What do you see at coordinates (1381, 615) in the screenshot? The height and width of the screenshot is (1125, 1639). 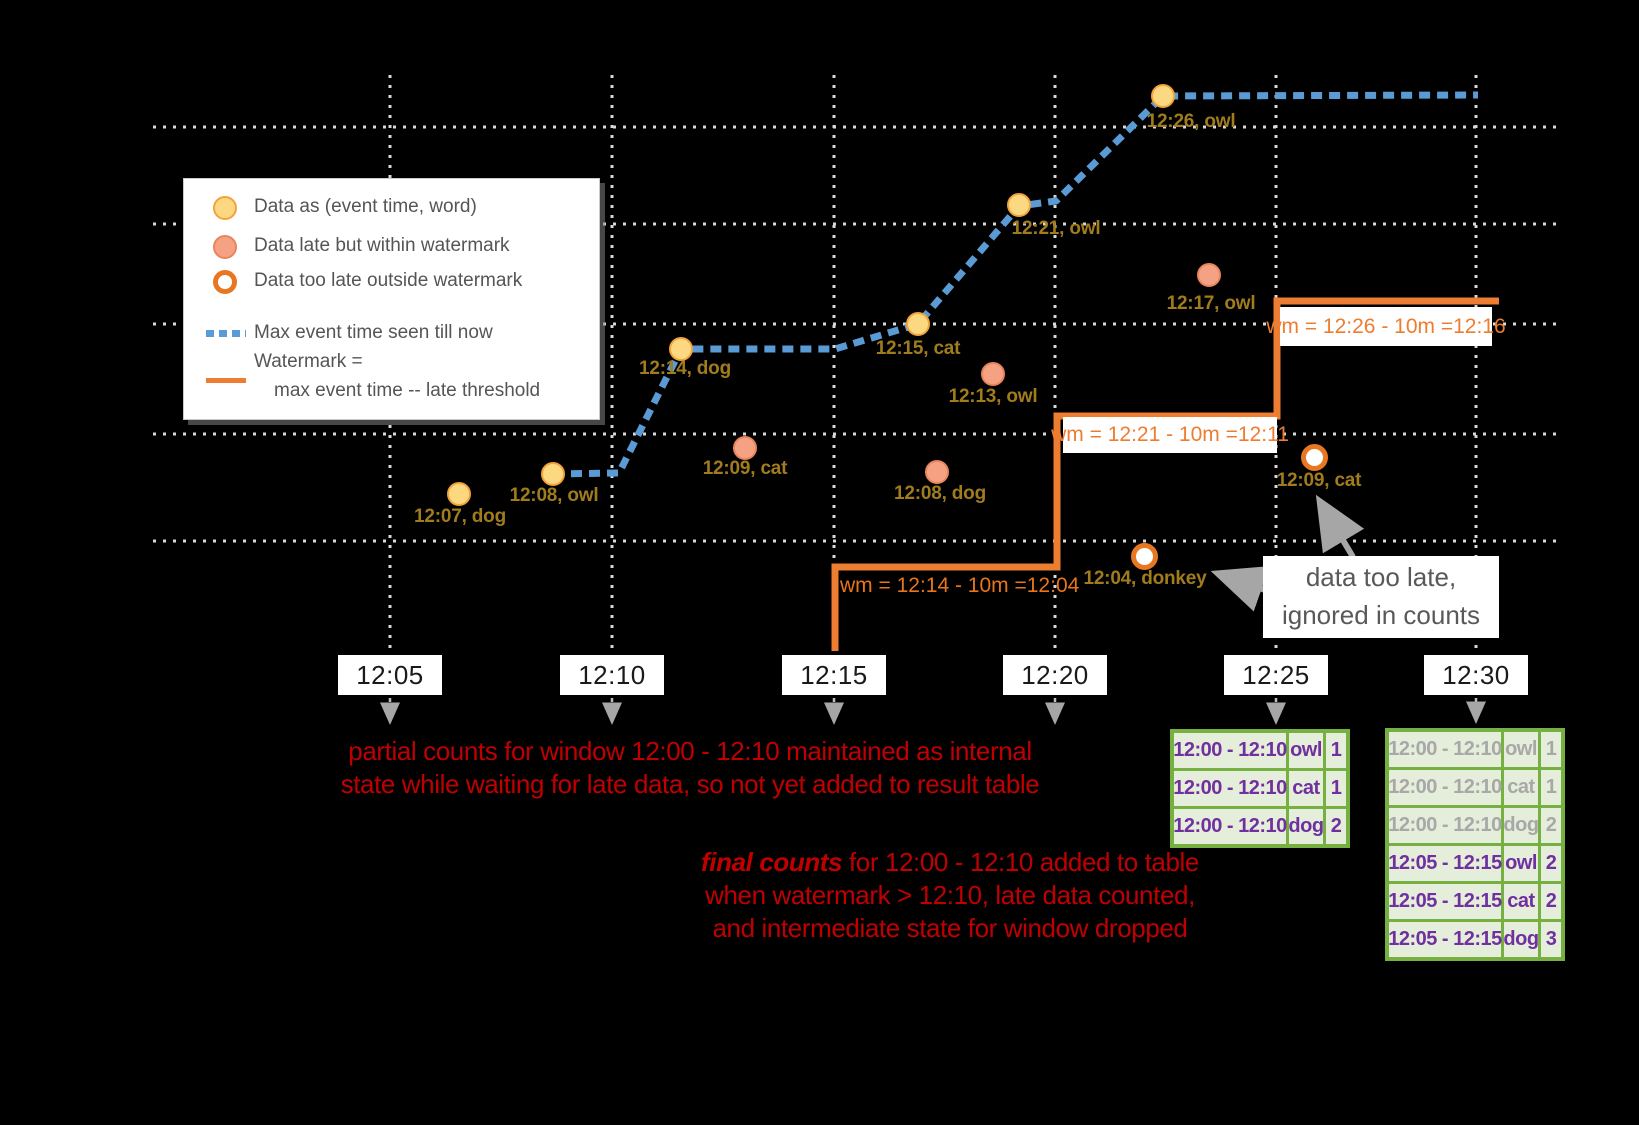 I see `too-late-callout-line2: ignored in counts` at bounding box center [1381, 615].